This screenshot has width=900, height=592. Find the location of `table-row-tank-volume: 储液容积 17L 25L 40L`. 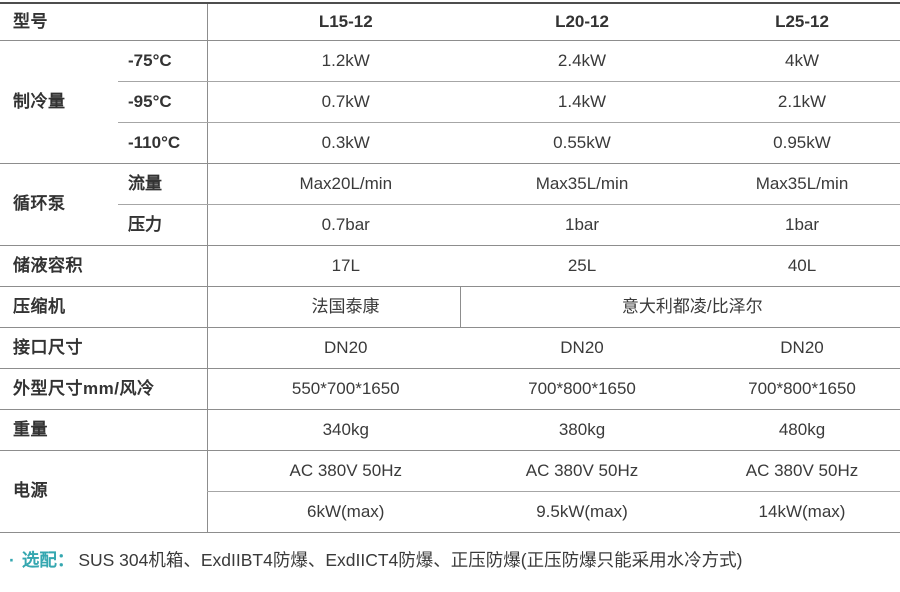

table-row-tank-volume: 储液容积 17L 25L 40L is located at coordinates (450, 266).